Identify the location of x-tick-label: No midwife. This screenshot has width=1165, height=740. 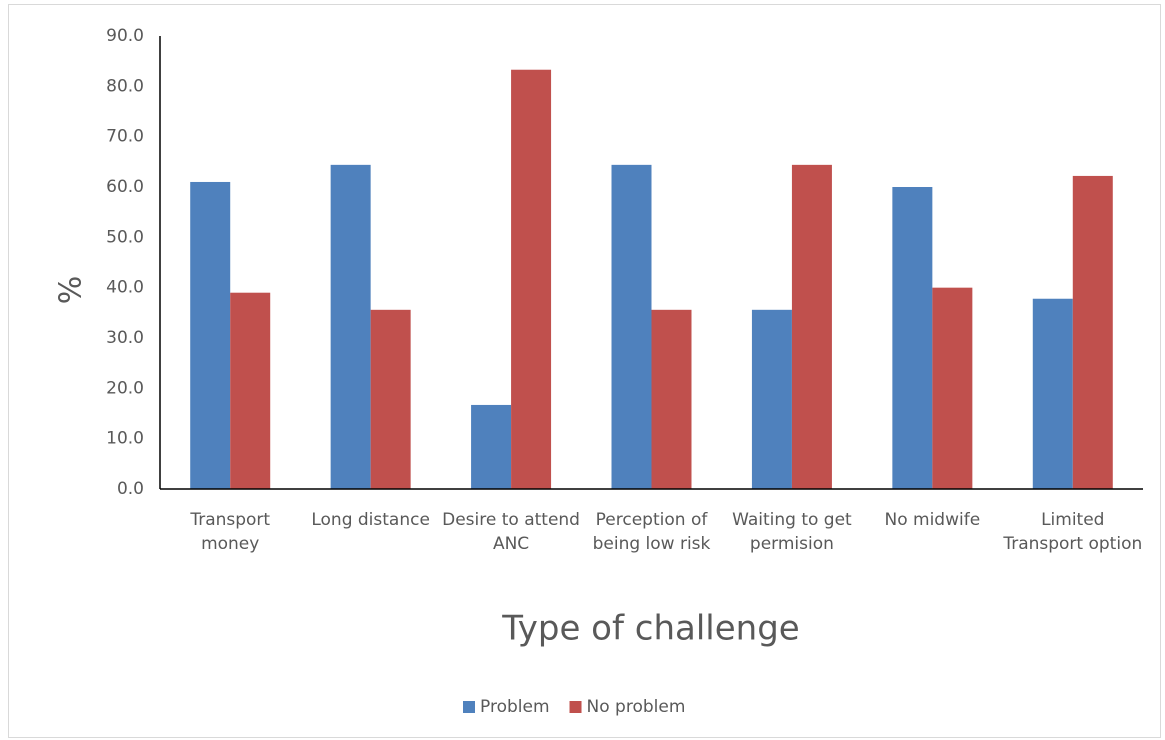
(932, 520).